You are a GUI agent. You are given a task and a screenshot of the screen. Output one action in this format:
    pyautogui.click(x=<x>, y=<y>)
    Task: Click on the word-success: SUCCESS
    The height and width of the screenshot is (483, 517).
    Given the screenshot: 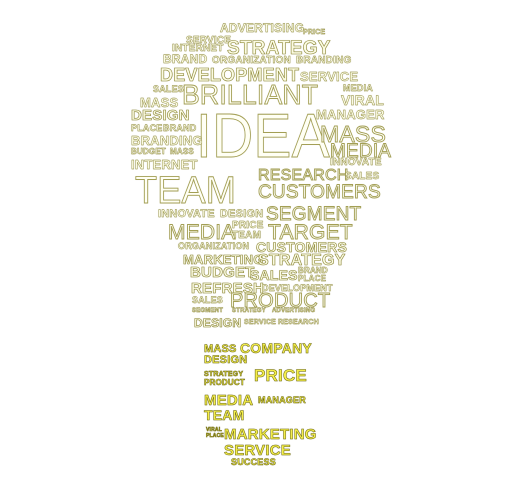 What is the action you would take?
    pyautogui.click(x=253, y=462)
    